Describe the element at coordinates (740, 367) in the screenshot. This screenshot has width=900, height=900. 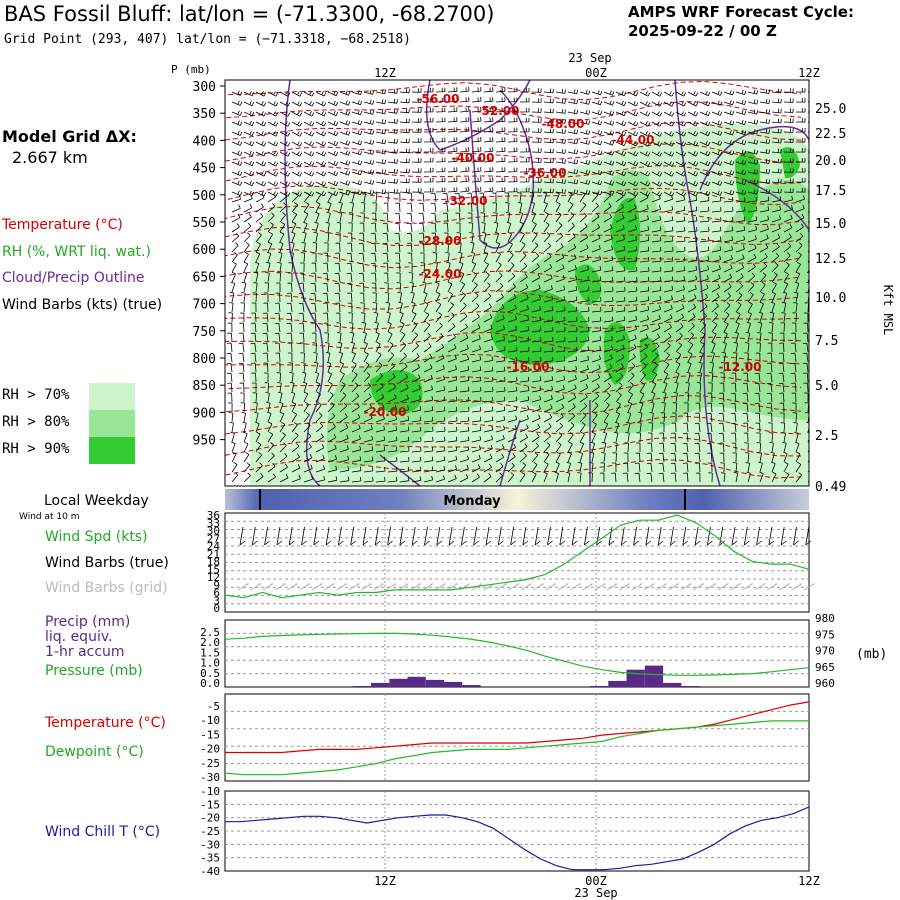
I see `isotherm-label: -12.00` at that location.